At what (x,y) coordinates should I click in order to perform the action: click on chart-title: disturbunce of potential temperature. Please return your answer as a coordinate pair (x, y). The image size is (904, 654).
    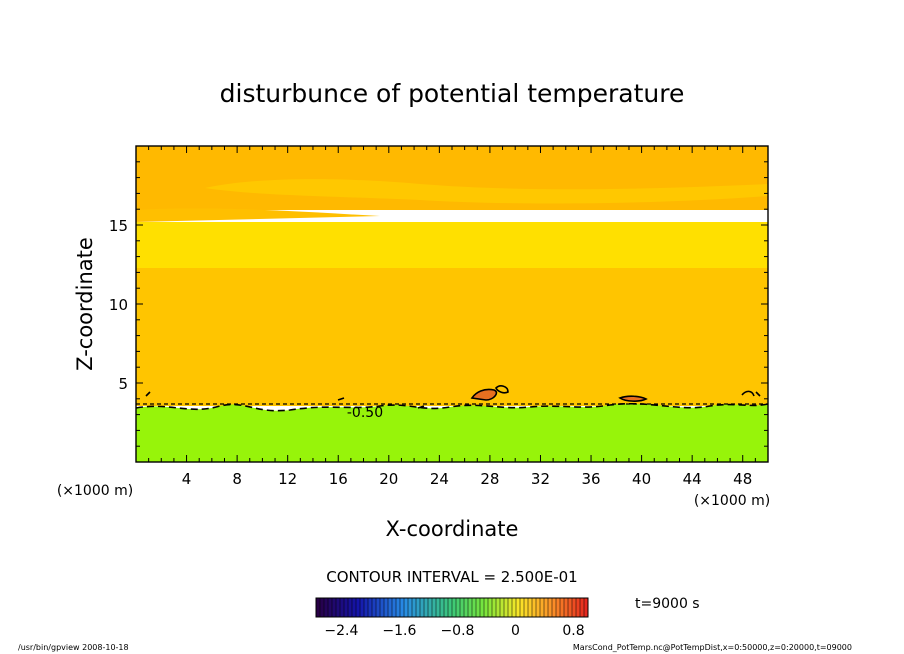
    Looking at the image, I should click on (452, 93).